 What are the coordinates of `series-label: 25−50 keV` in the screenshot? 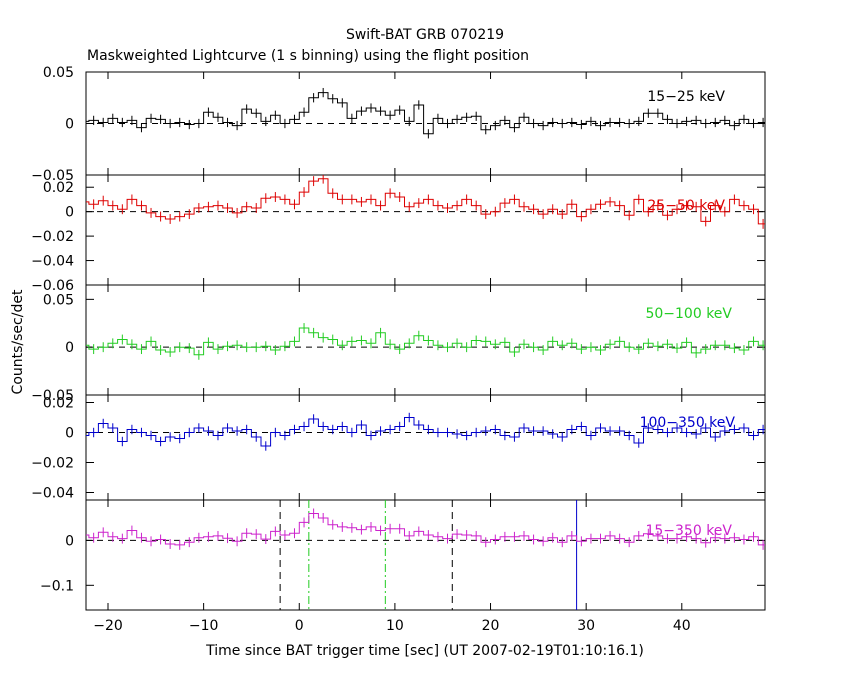 It's located at (686, 206).